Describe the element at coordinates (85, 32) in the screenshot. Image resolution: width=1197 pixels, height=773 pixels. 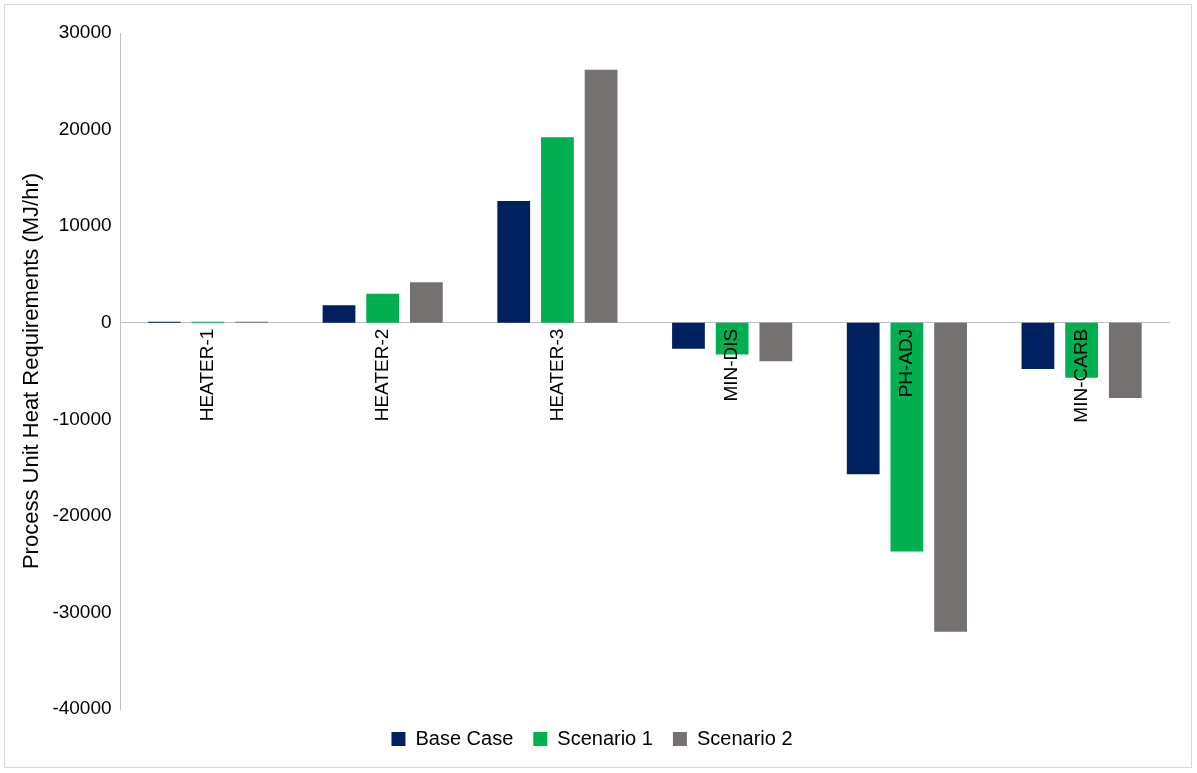
I see `y-tick-label: 30000` at that location.